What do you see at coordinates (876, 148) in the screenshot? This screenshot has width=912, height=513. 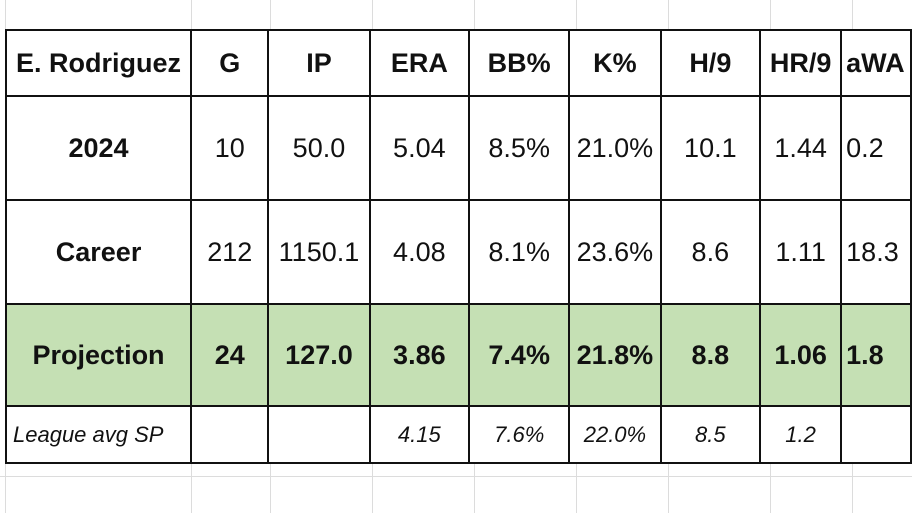 I see `table-cell: 0.2` at bounding box center [876, 148].